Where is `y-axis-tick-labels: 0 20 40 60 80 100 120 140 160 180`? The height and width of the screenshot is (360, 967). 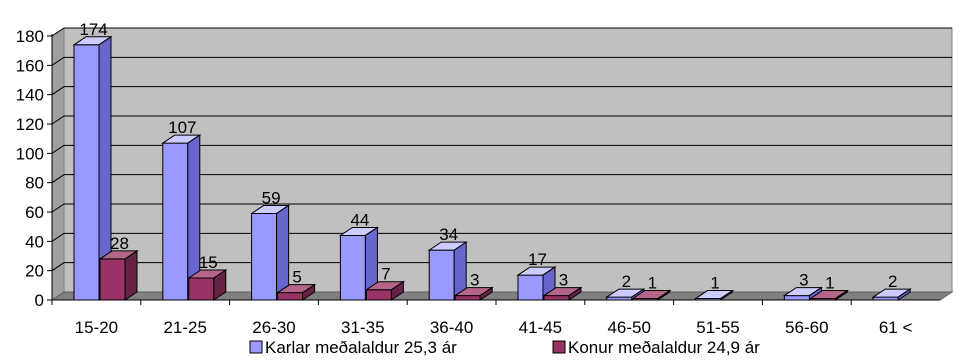 y-axis-tick-labels: 0 20 40 60 80 100 120 140 160 180 is located at coordinates (34, 168).